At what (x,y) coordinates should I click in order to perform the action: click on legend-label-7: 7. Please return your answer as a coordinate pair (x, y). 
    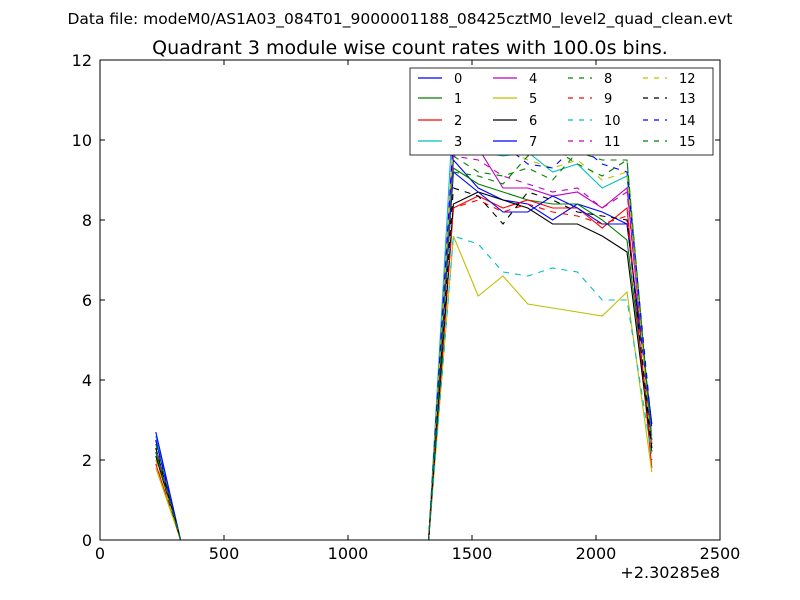
    Looking at the image, I should click on (533, 142).